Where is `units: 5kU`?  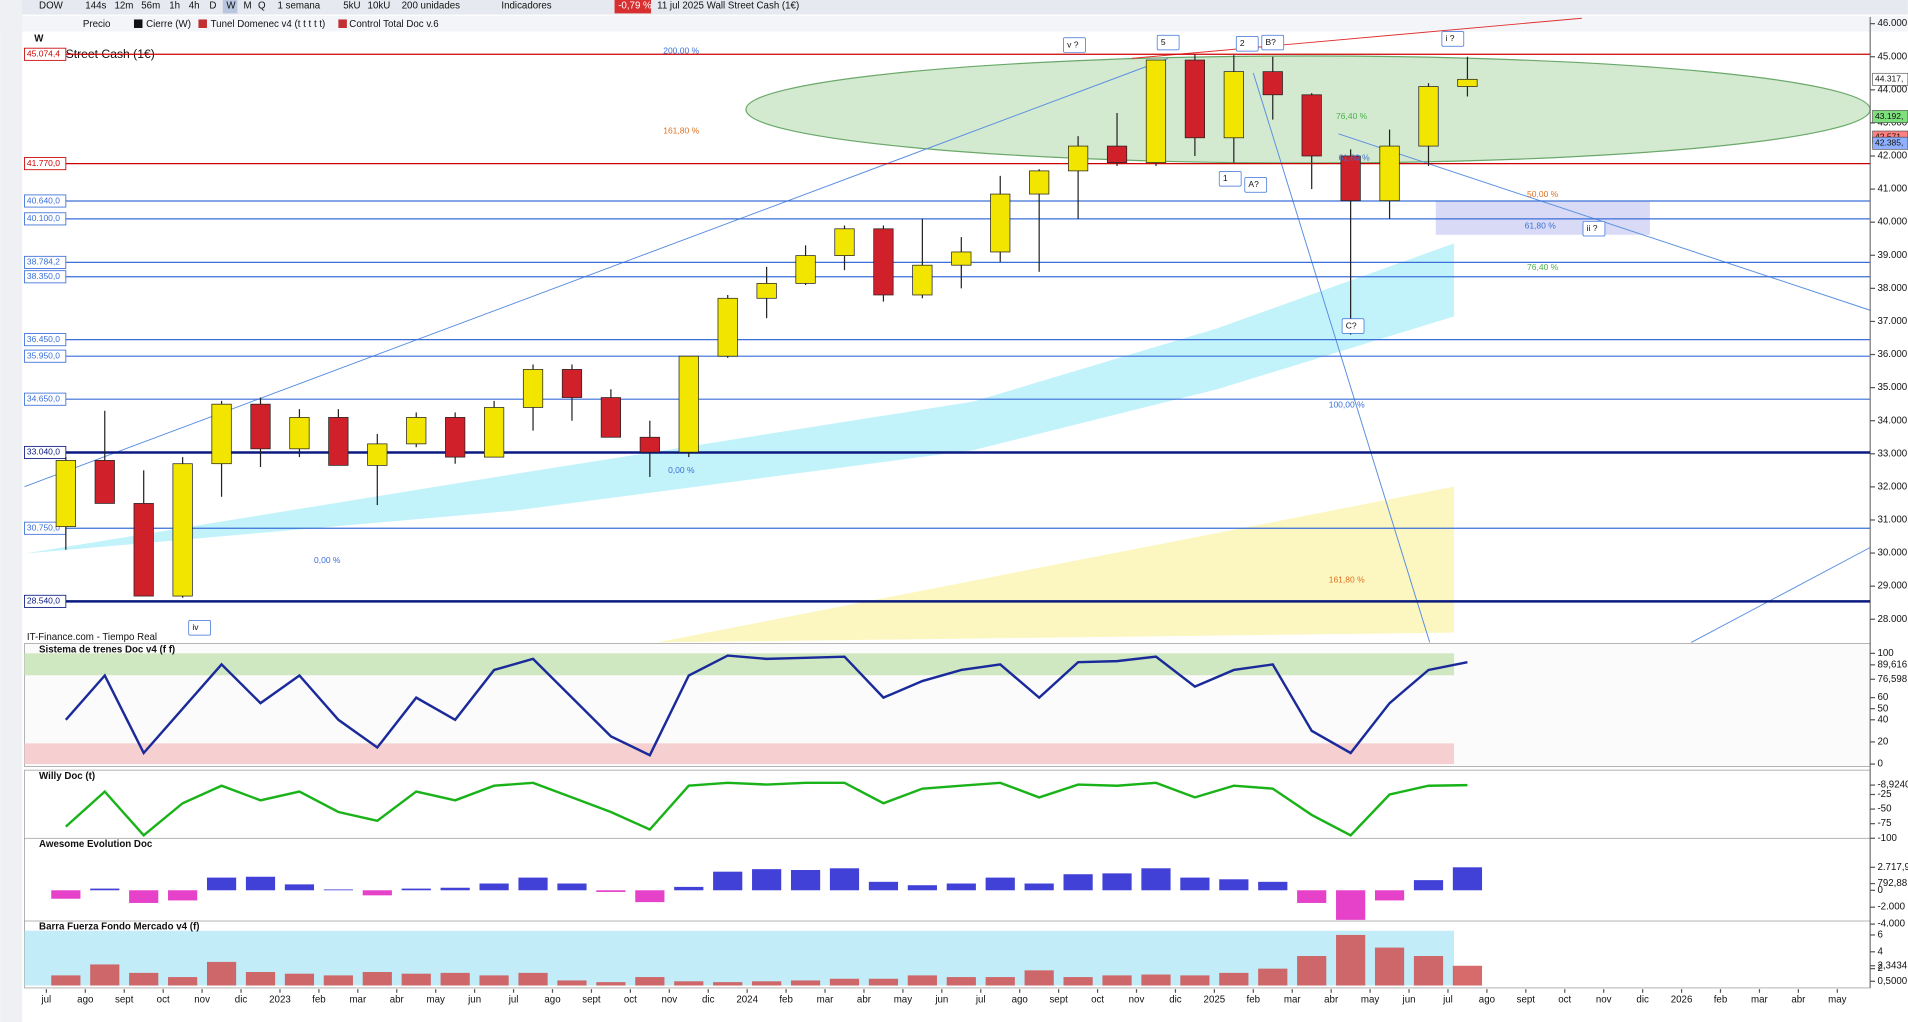 units: 5kU is located at coordinates (351, 6).